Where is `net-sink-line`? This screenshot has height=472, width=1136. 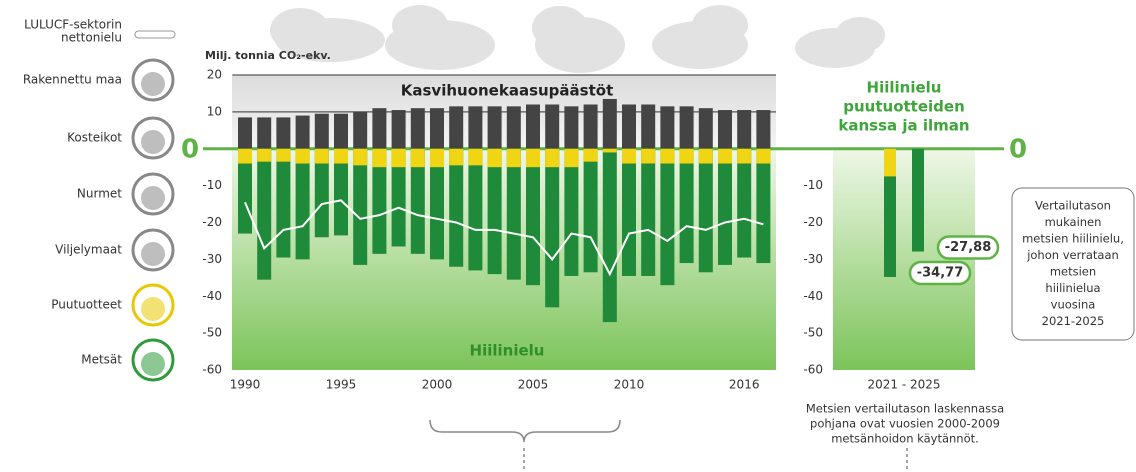 net-sink-line is located at coordinates (504, 238).